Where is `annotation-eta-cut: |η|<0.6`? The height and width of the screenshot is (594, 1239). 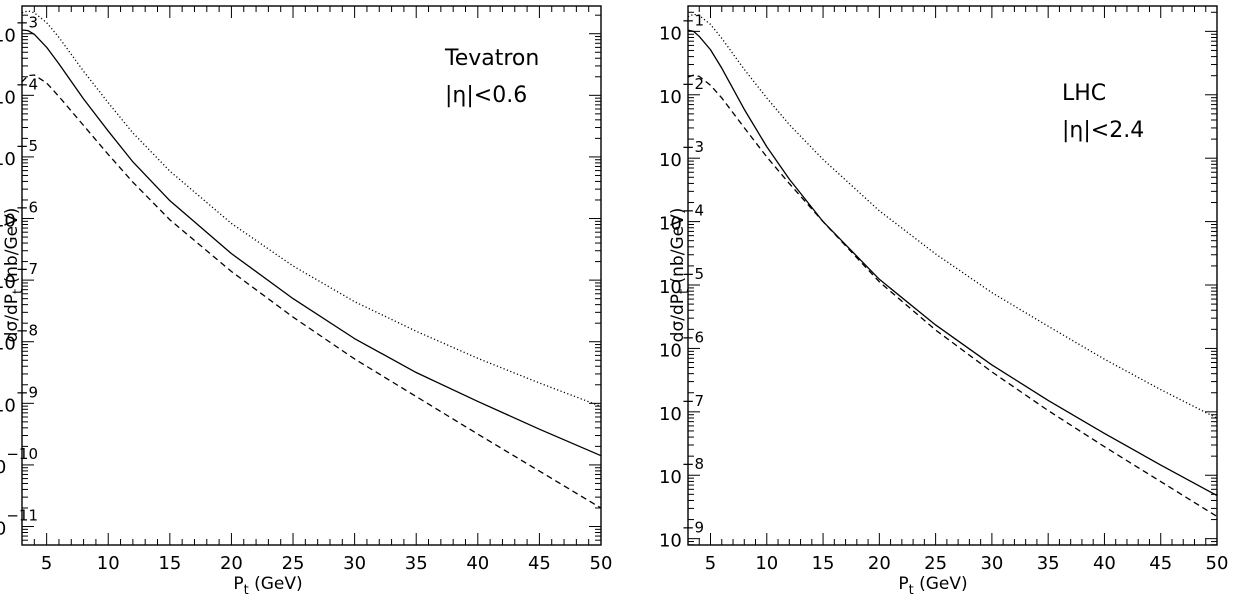 annotation-eta-cut: |η|<0.6 is located at coordinates (486, 95).